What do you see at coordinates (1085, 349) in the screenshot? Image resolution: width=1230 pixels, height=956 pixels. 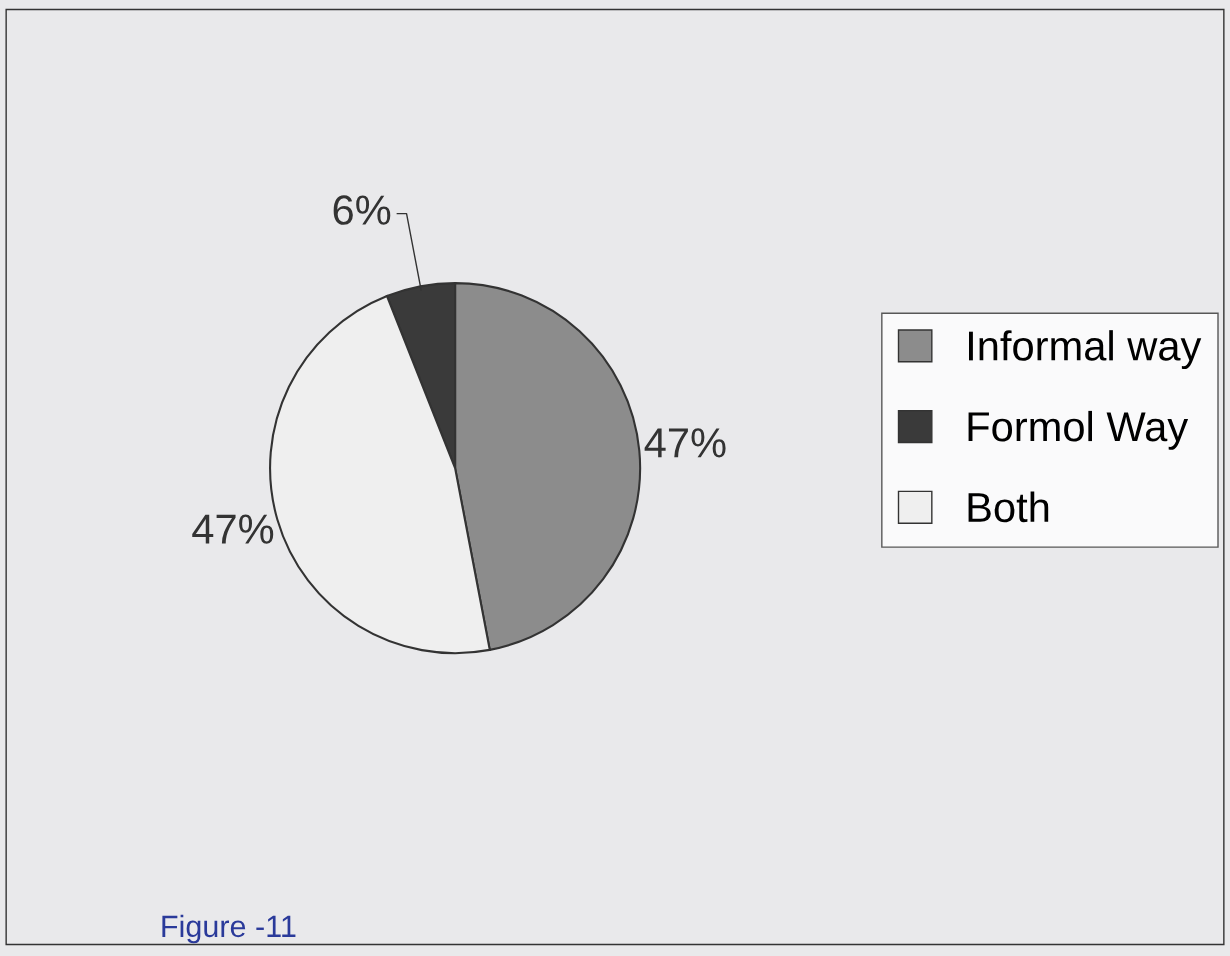 I see `legend-label: Informal way` at bounding box center [1085, 349].